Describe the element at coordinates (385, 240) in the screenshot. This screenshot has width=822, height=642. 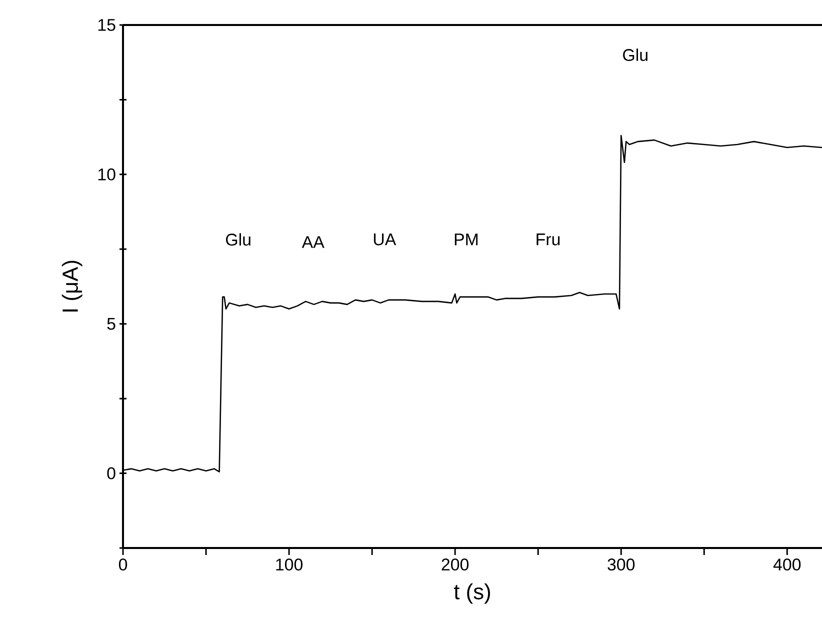
I see `annotation: UA` at that location.